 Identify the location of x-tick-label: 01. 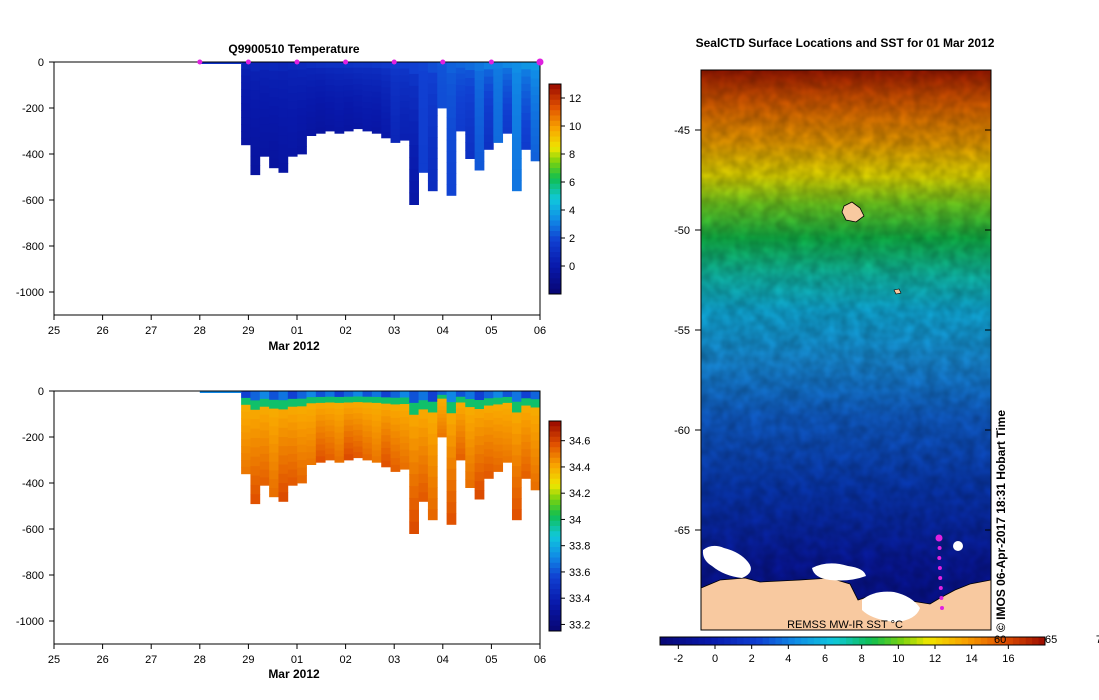
(297, 660).